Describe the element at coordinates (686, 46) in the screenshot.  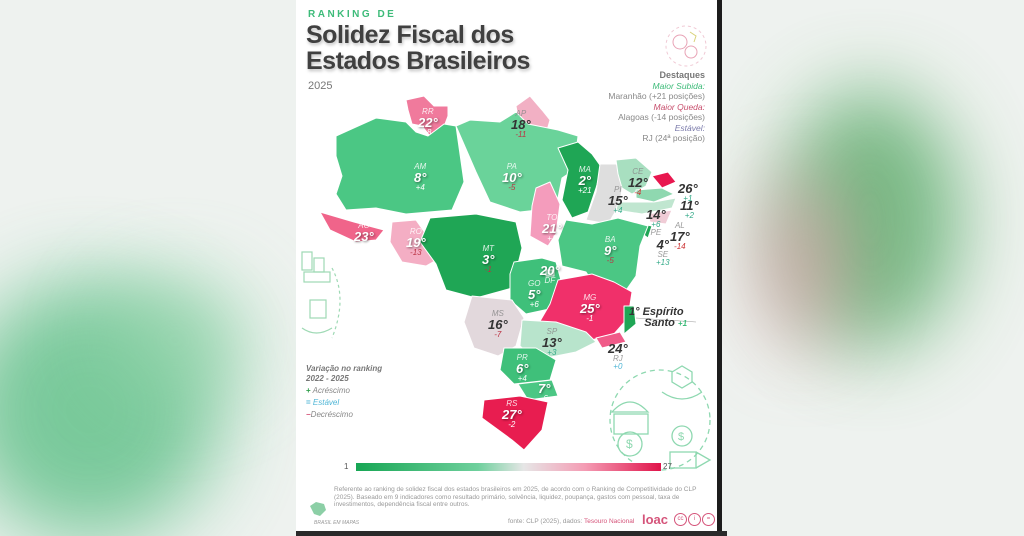
I see `money-bag-icon` at that location.